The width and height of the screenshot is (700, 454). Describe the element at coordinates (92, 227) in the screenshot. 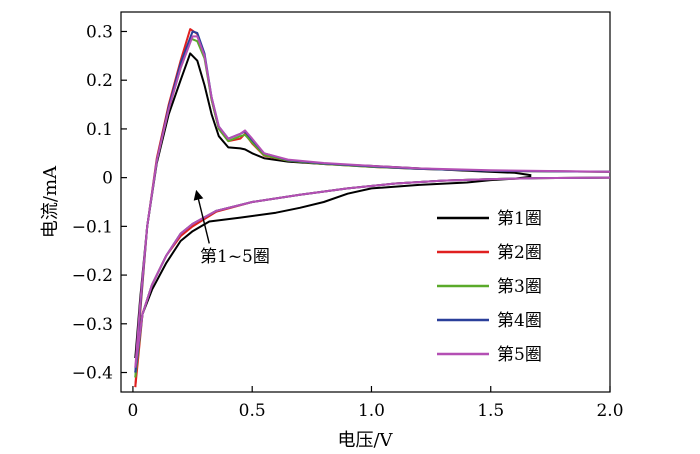

I see `y-tick-label: −0.1` at that location.